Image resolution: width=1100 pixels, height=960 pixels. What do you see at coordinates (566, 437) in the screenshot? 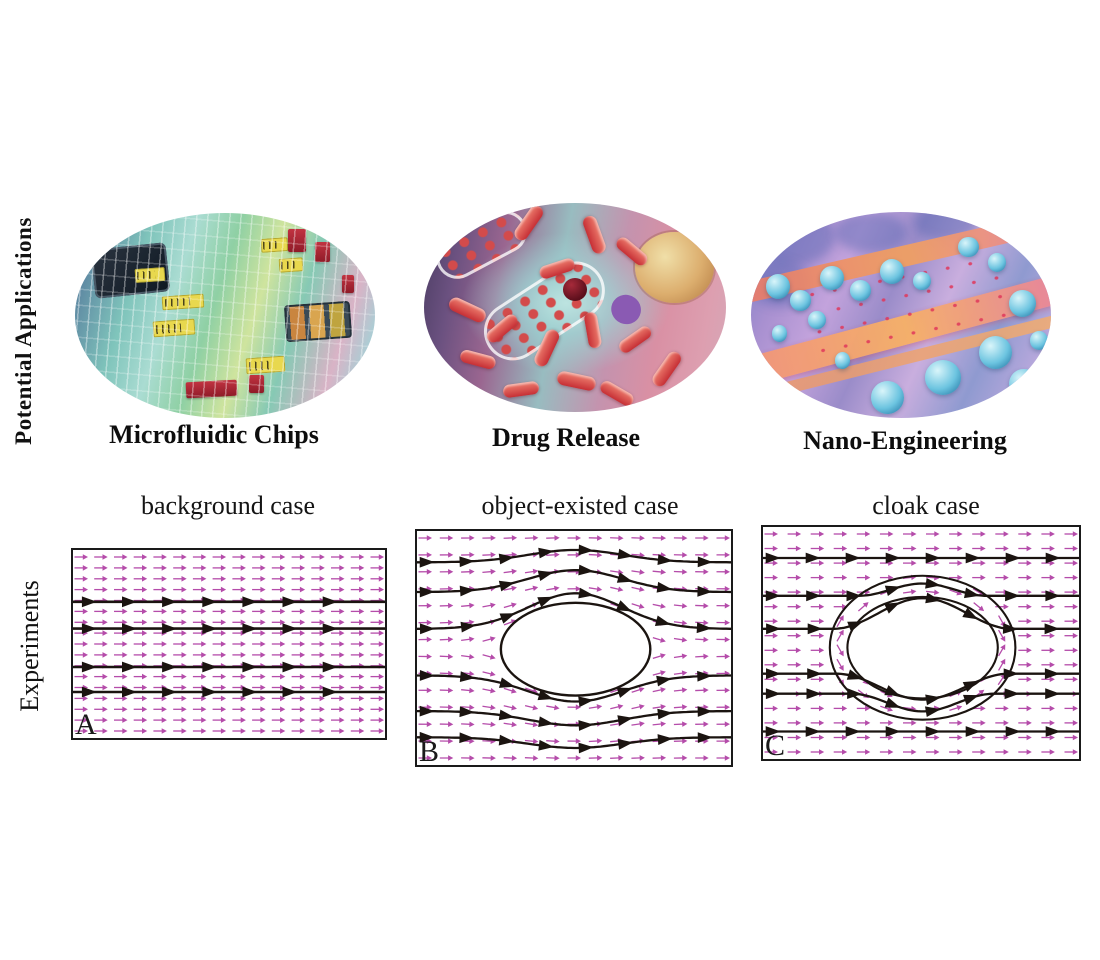
I see `caption-drug-release: Drug Release` at bounding box center [566, 437].